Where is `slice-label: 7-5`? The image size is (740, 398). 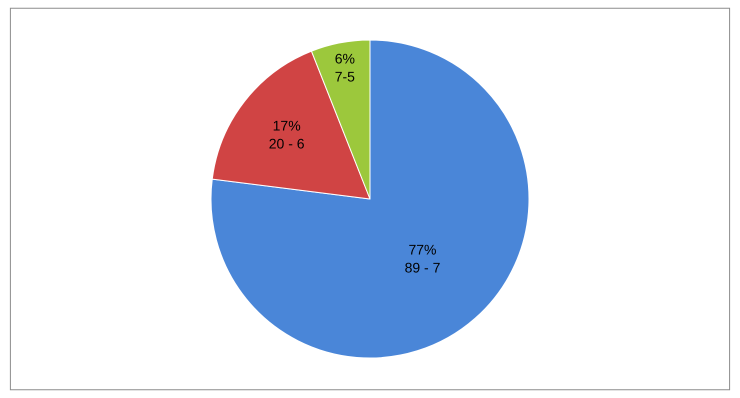
slice-label: 7-5 is located at coordinates (345, 76).